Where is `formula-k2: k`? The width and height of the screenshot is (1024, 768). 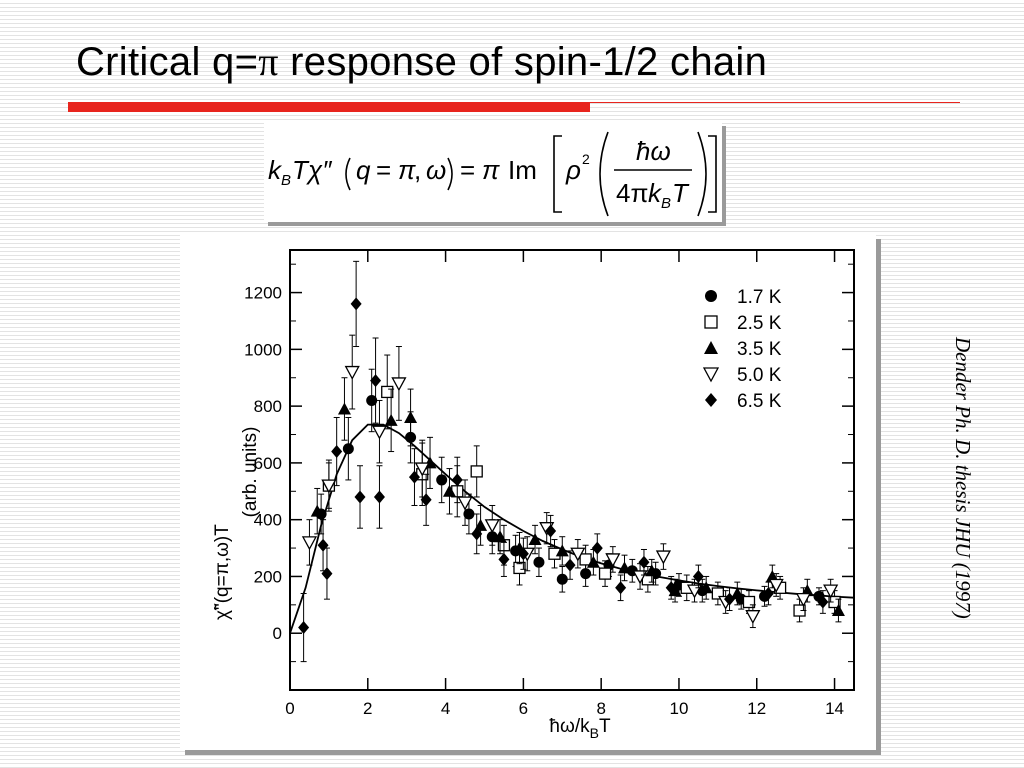
formula-k2: k is located at coordinates (655, 193).